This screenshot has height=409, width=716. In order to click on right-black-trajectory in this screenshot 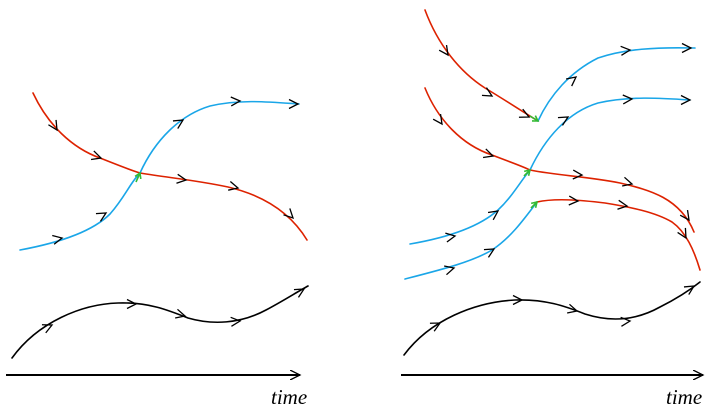, I will do `click(552, 318)`.